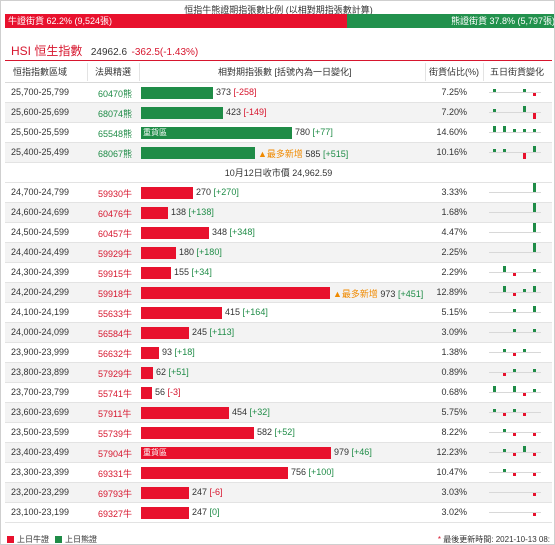 The width and height of the screenshot is (555, 545). What do you see at coordinates (115, 274) in the screenshot?
I see `warrant-code-link: 59915牛` at bounding box center [115, 274].